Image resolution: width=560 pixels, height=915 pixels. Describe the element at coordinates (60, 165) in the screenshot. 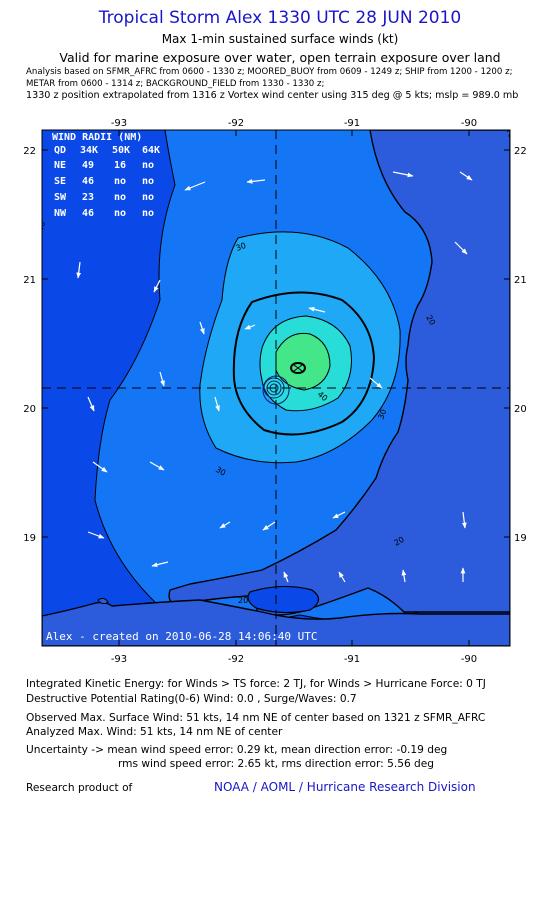

I see `radii-ne-label: NE` at that location.